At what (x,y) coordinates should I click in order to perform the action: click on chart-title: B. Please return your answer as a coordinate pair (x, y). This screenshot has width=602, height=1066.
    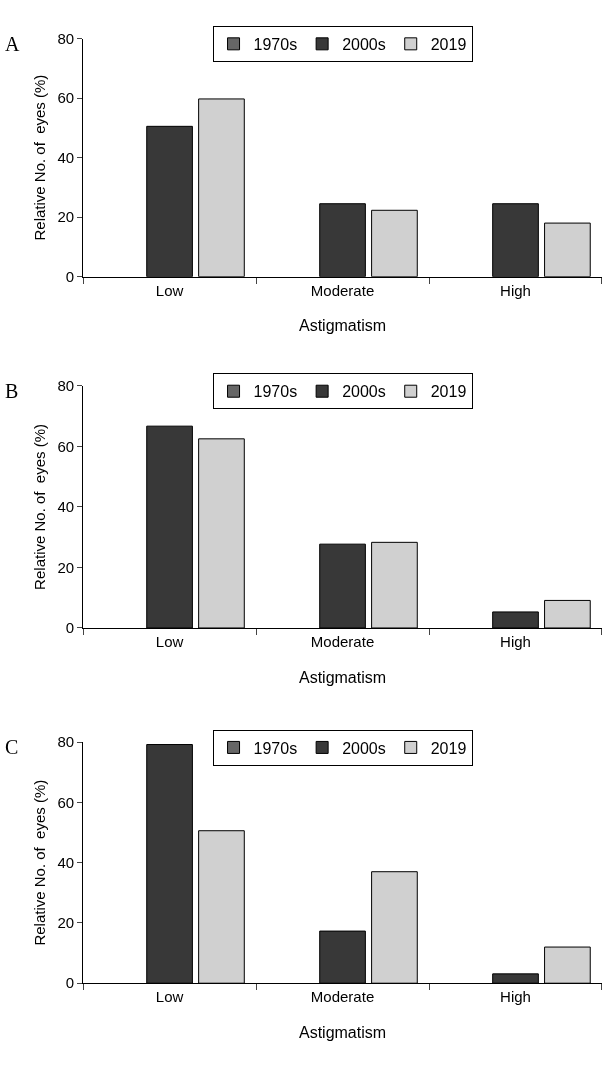
    Looking at the image, I should click on (12, 391).